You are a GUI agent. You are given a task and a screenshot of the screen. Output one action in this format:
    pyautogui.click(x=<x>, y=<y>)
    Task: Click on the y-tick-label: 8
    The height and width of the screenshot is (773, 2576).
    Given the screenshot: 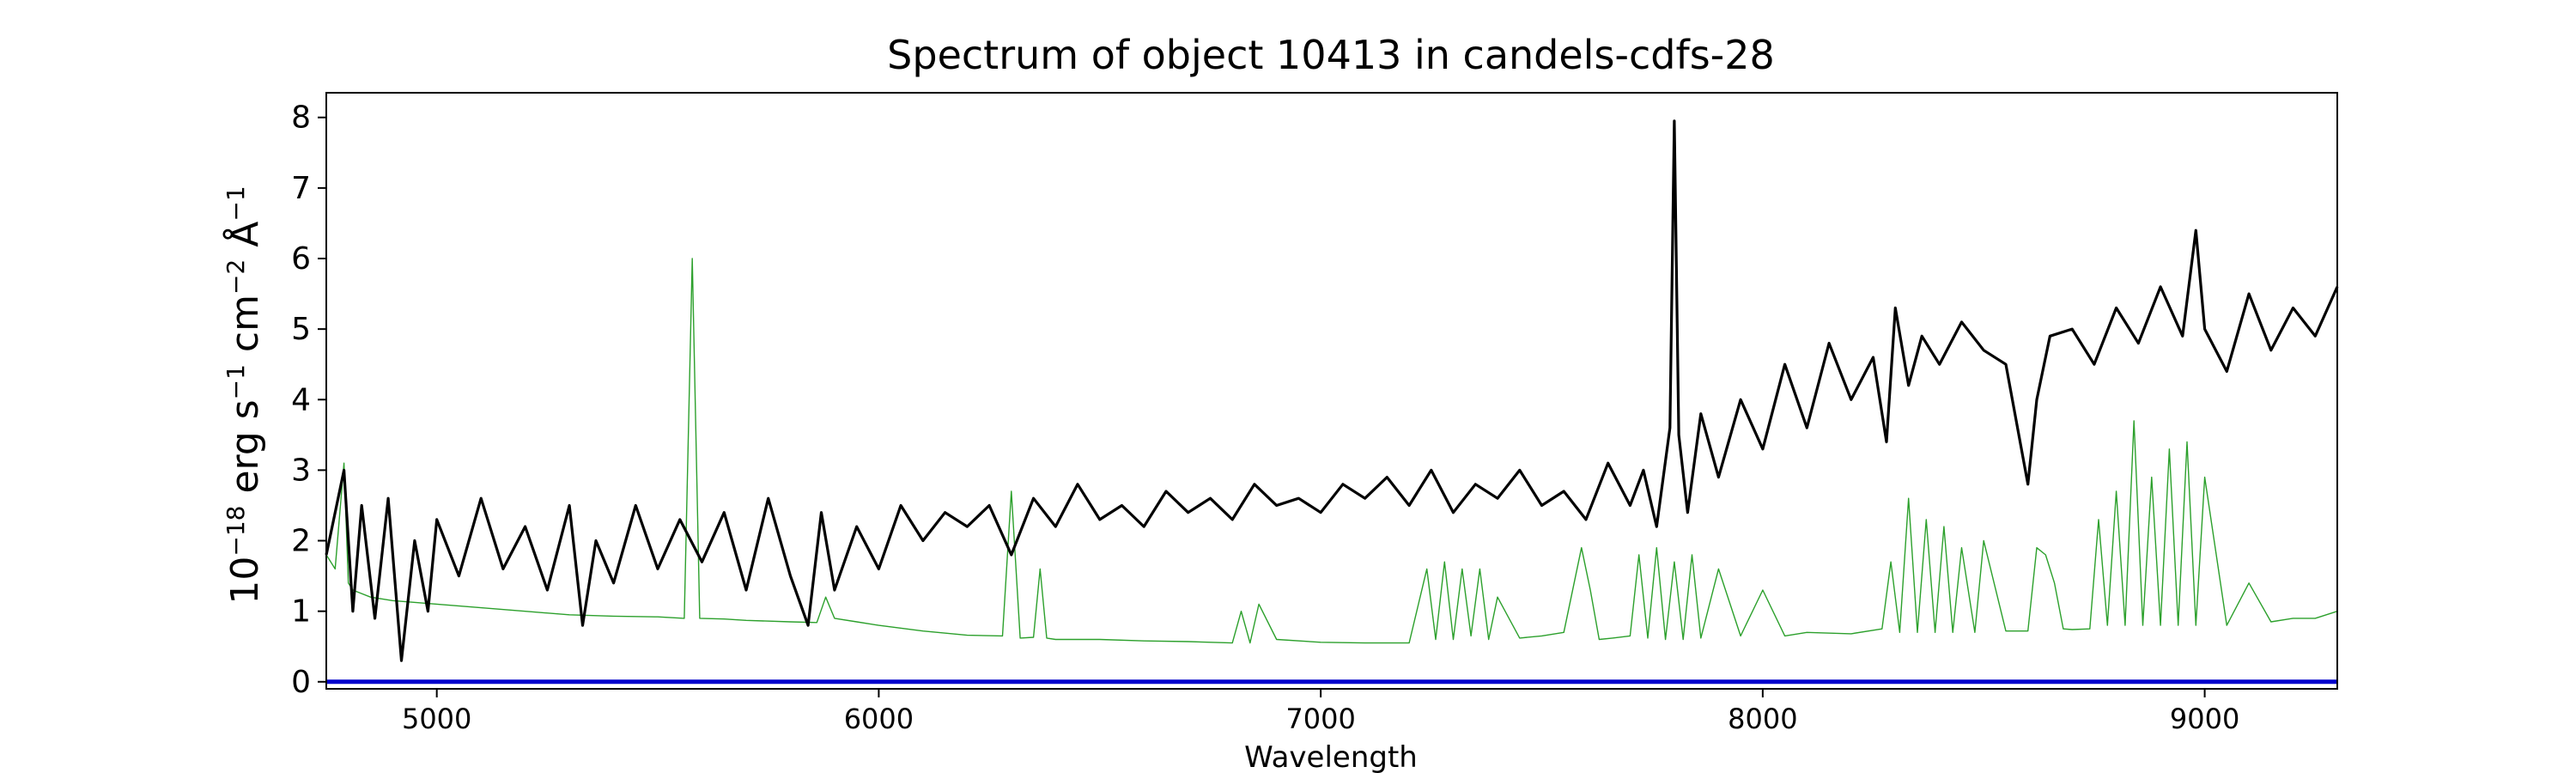 What is the action you would take?
    pyautogui.click(x=301, y=118)
    